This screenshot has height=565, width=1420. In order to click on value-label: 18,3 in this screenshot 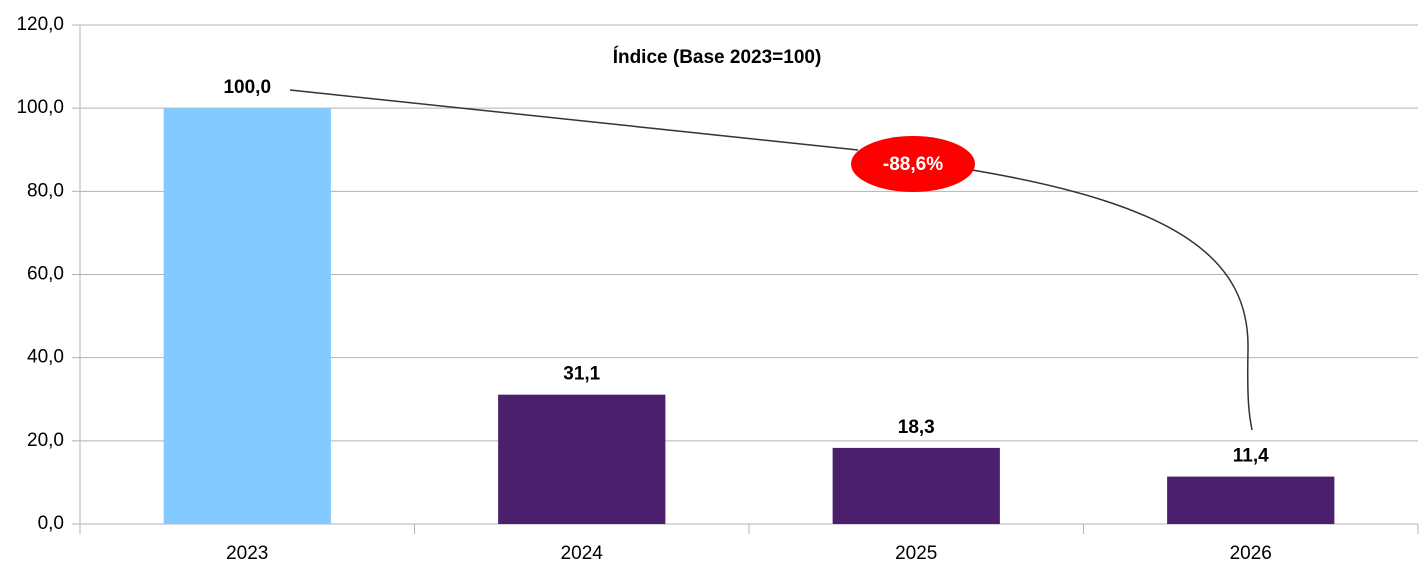, I will do `click(916, 427)`.